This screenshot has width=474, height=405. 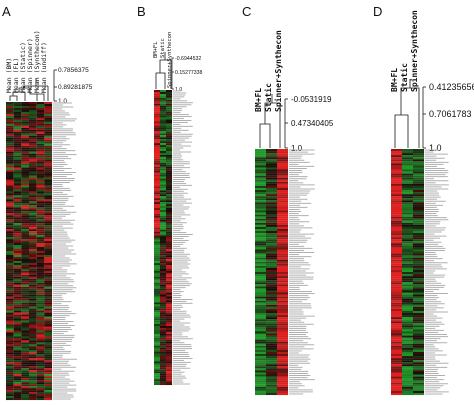 What do you see at coordinates (178, 90) in the screenshot?
I see `similarity-label-b-3: 1.0` at bounding box center [178, 90].